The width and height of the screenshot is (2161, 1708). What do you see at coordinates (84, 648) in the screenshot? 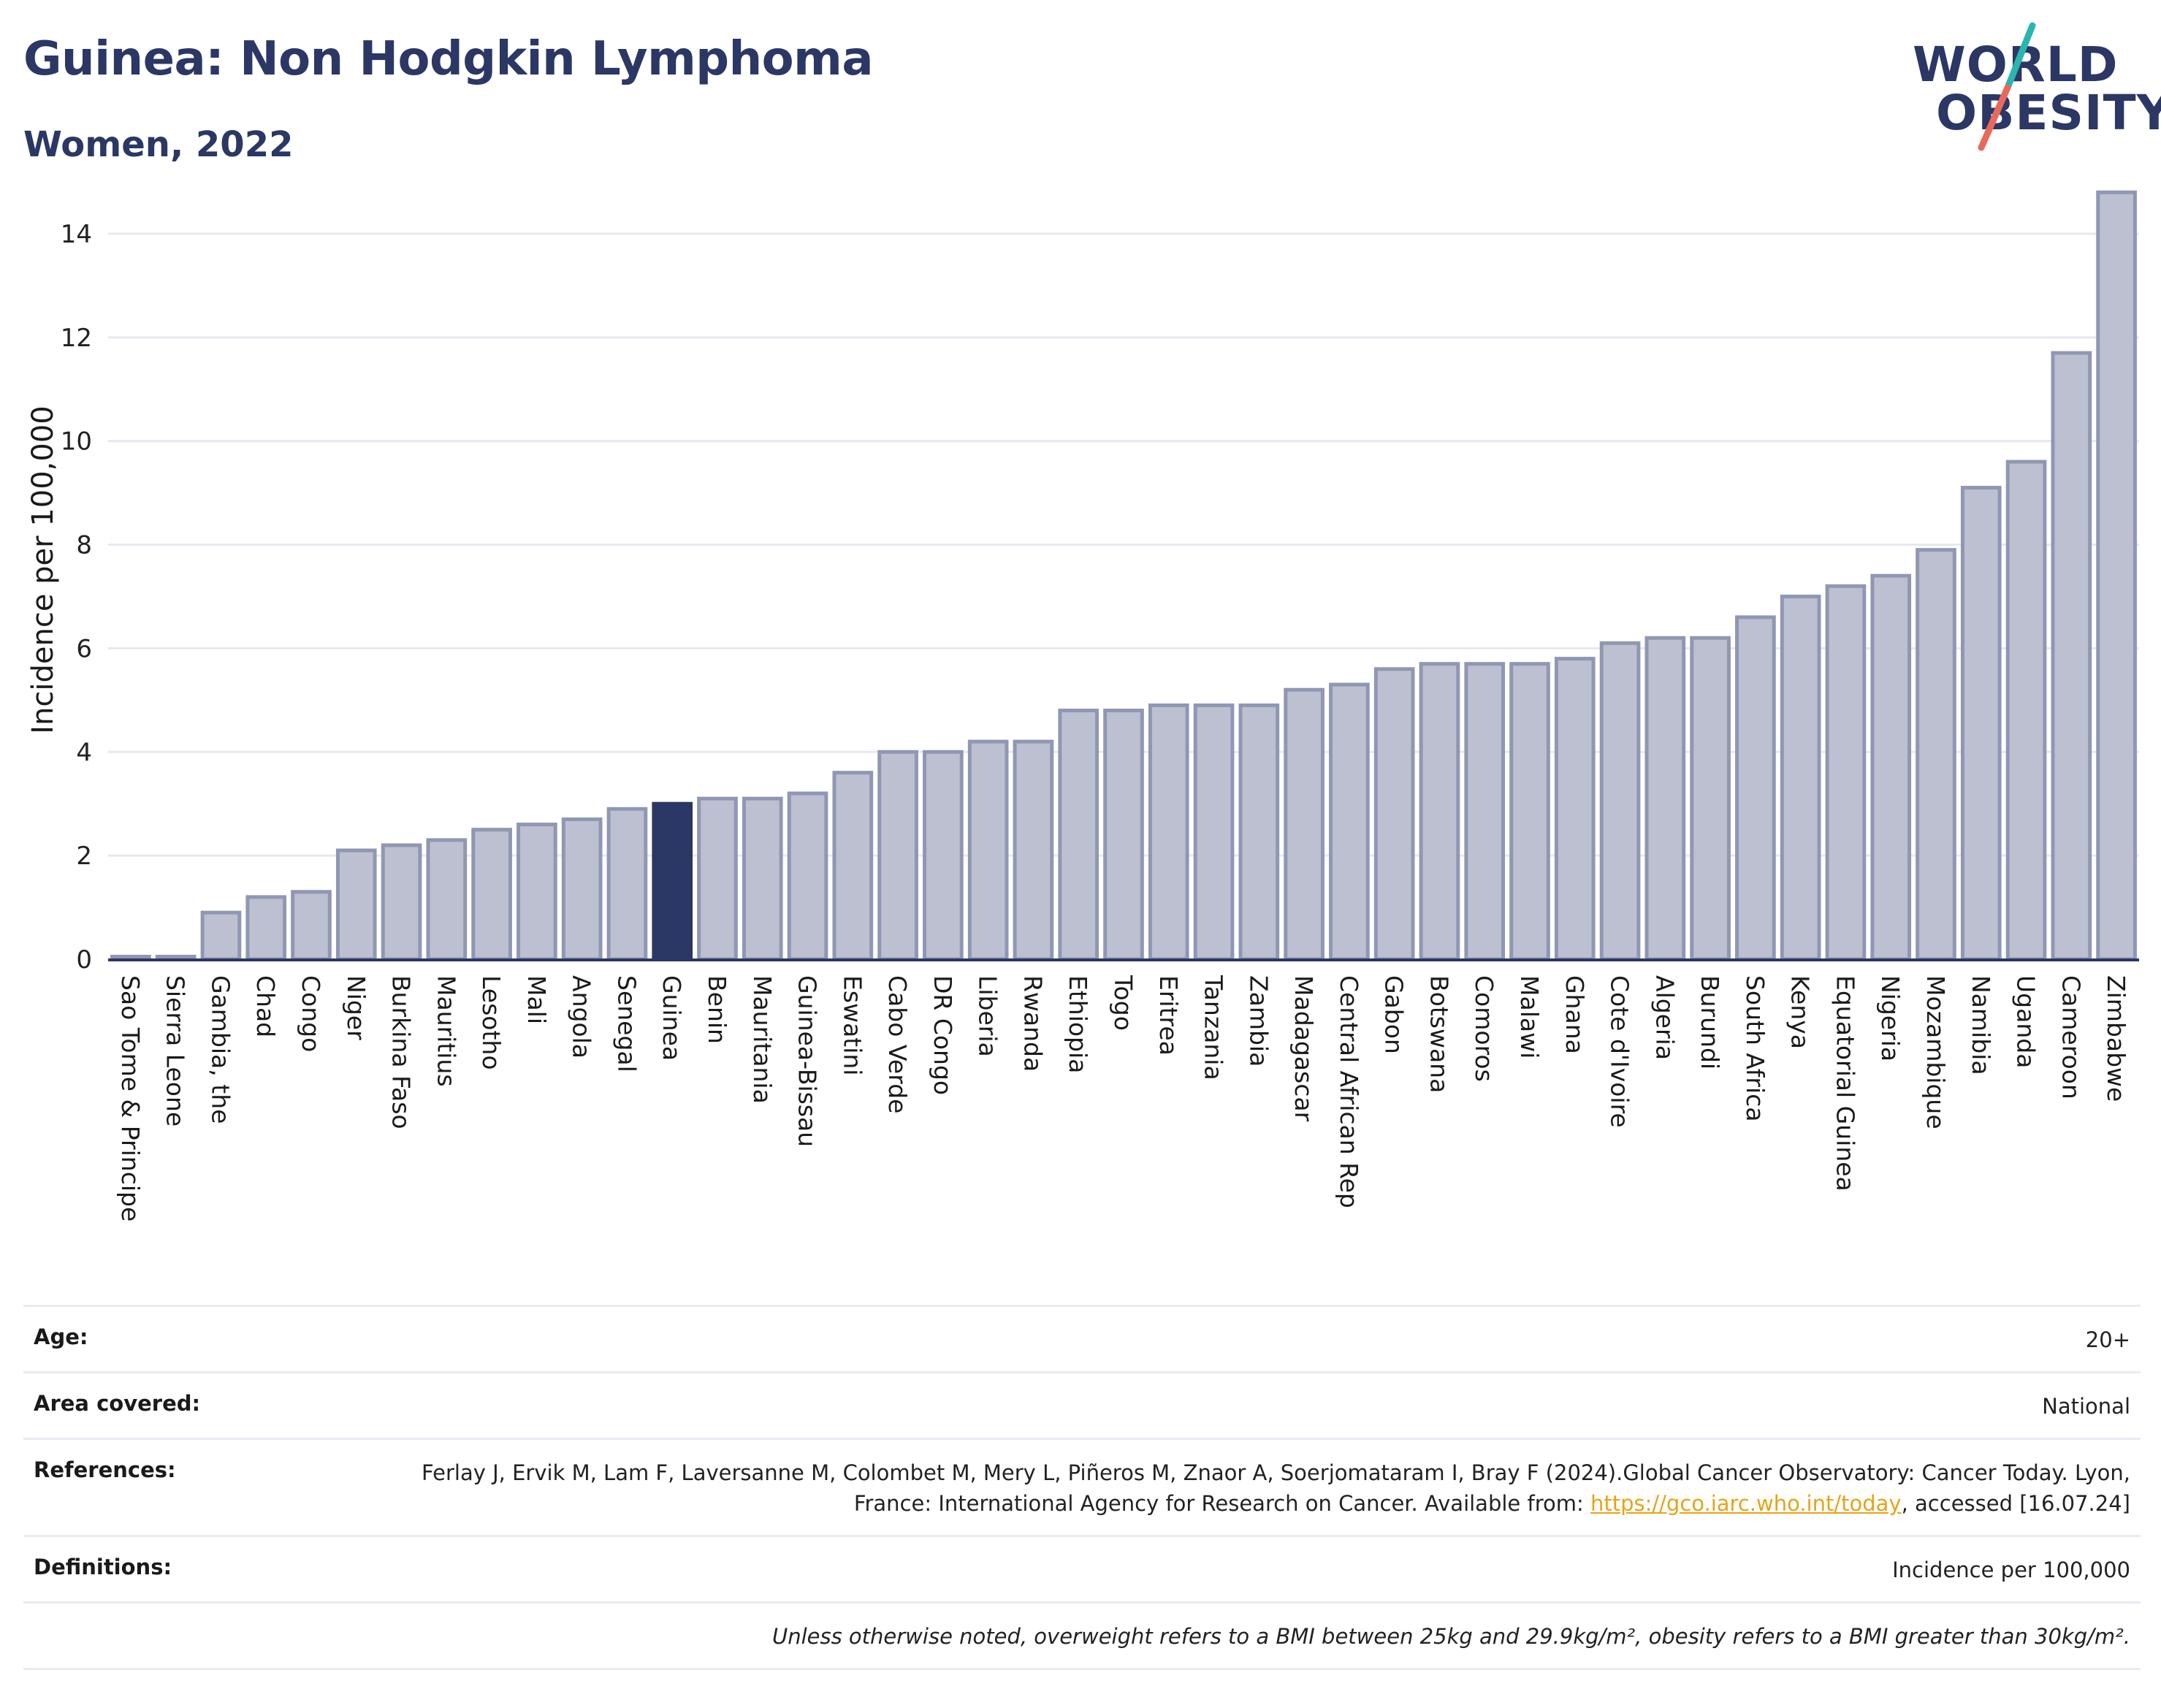
I see `y-tick-label: 6` at bounding box center [84, 648].